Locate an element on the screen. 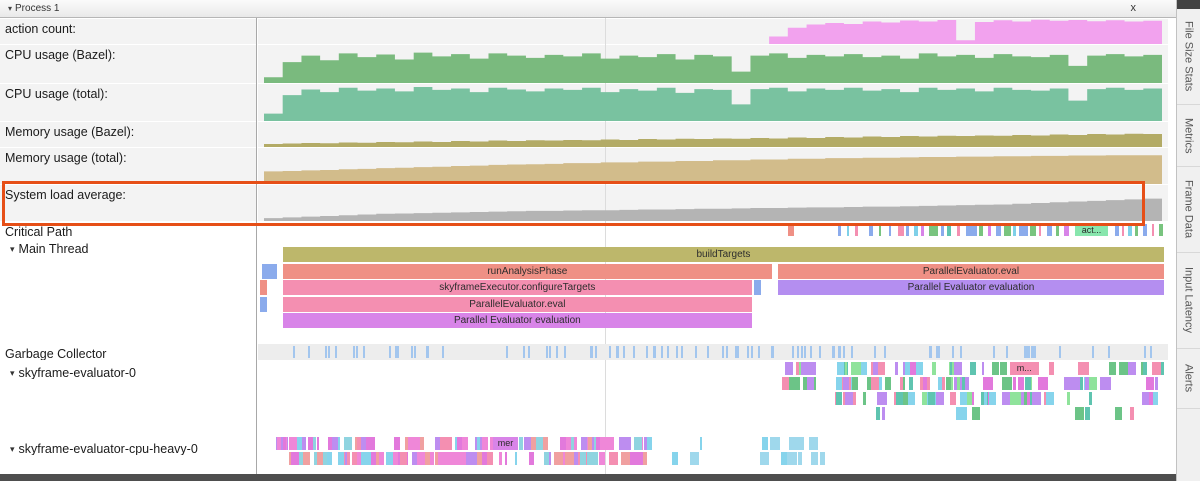  track-chart-mem-total is located at coordinates (713, 166).